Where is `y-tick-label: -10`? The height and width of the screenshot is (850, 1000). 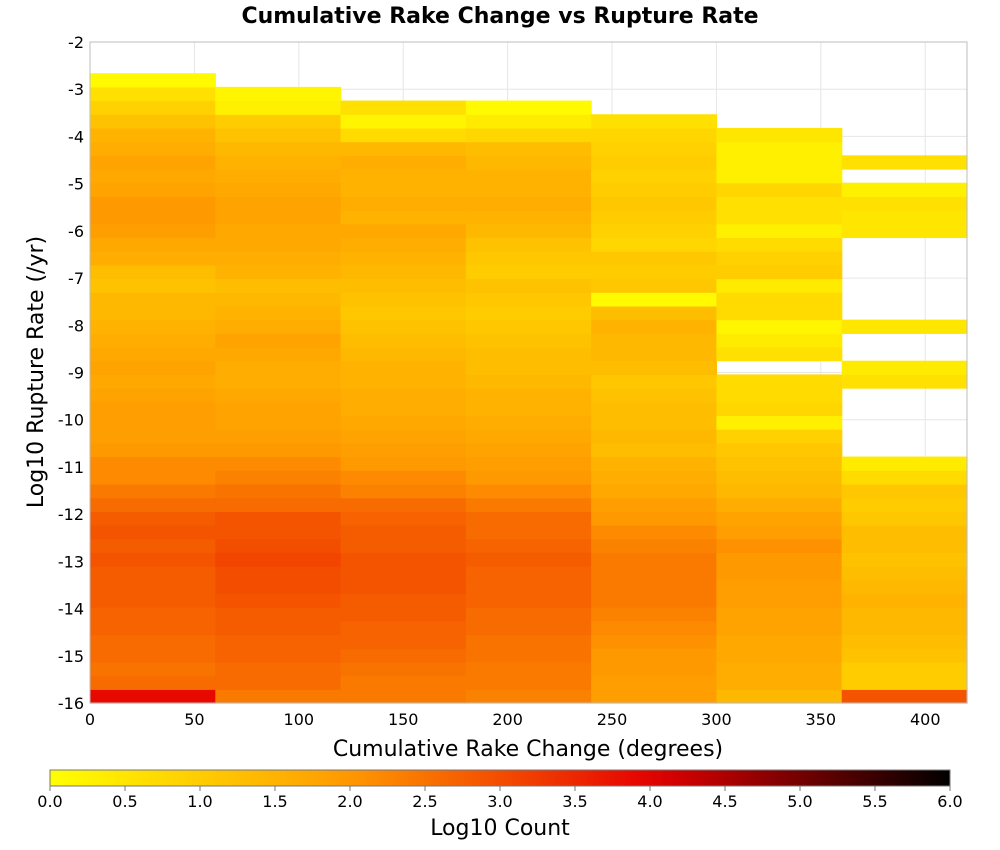
y-tick-label: -10 is located at coordinates (71, 420).